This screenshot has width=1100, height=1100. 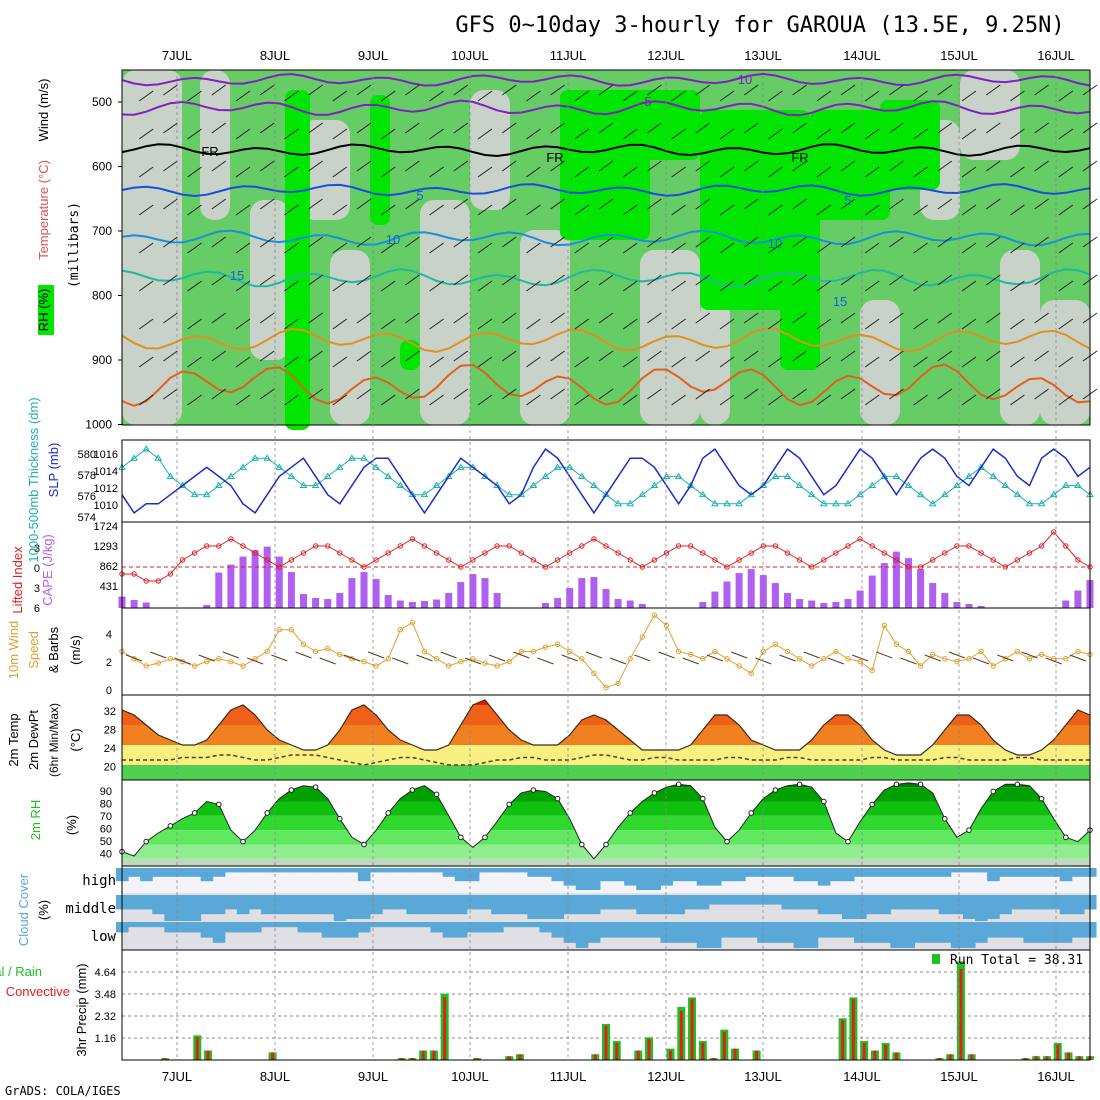 I want to click on li-tick: -3, so click(x=35, y=549).